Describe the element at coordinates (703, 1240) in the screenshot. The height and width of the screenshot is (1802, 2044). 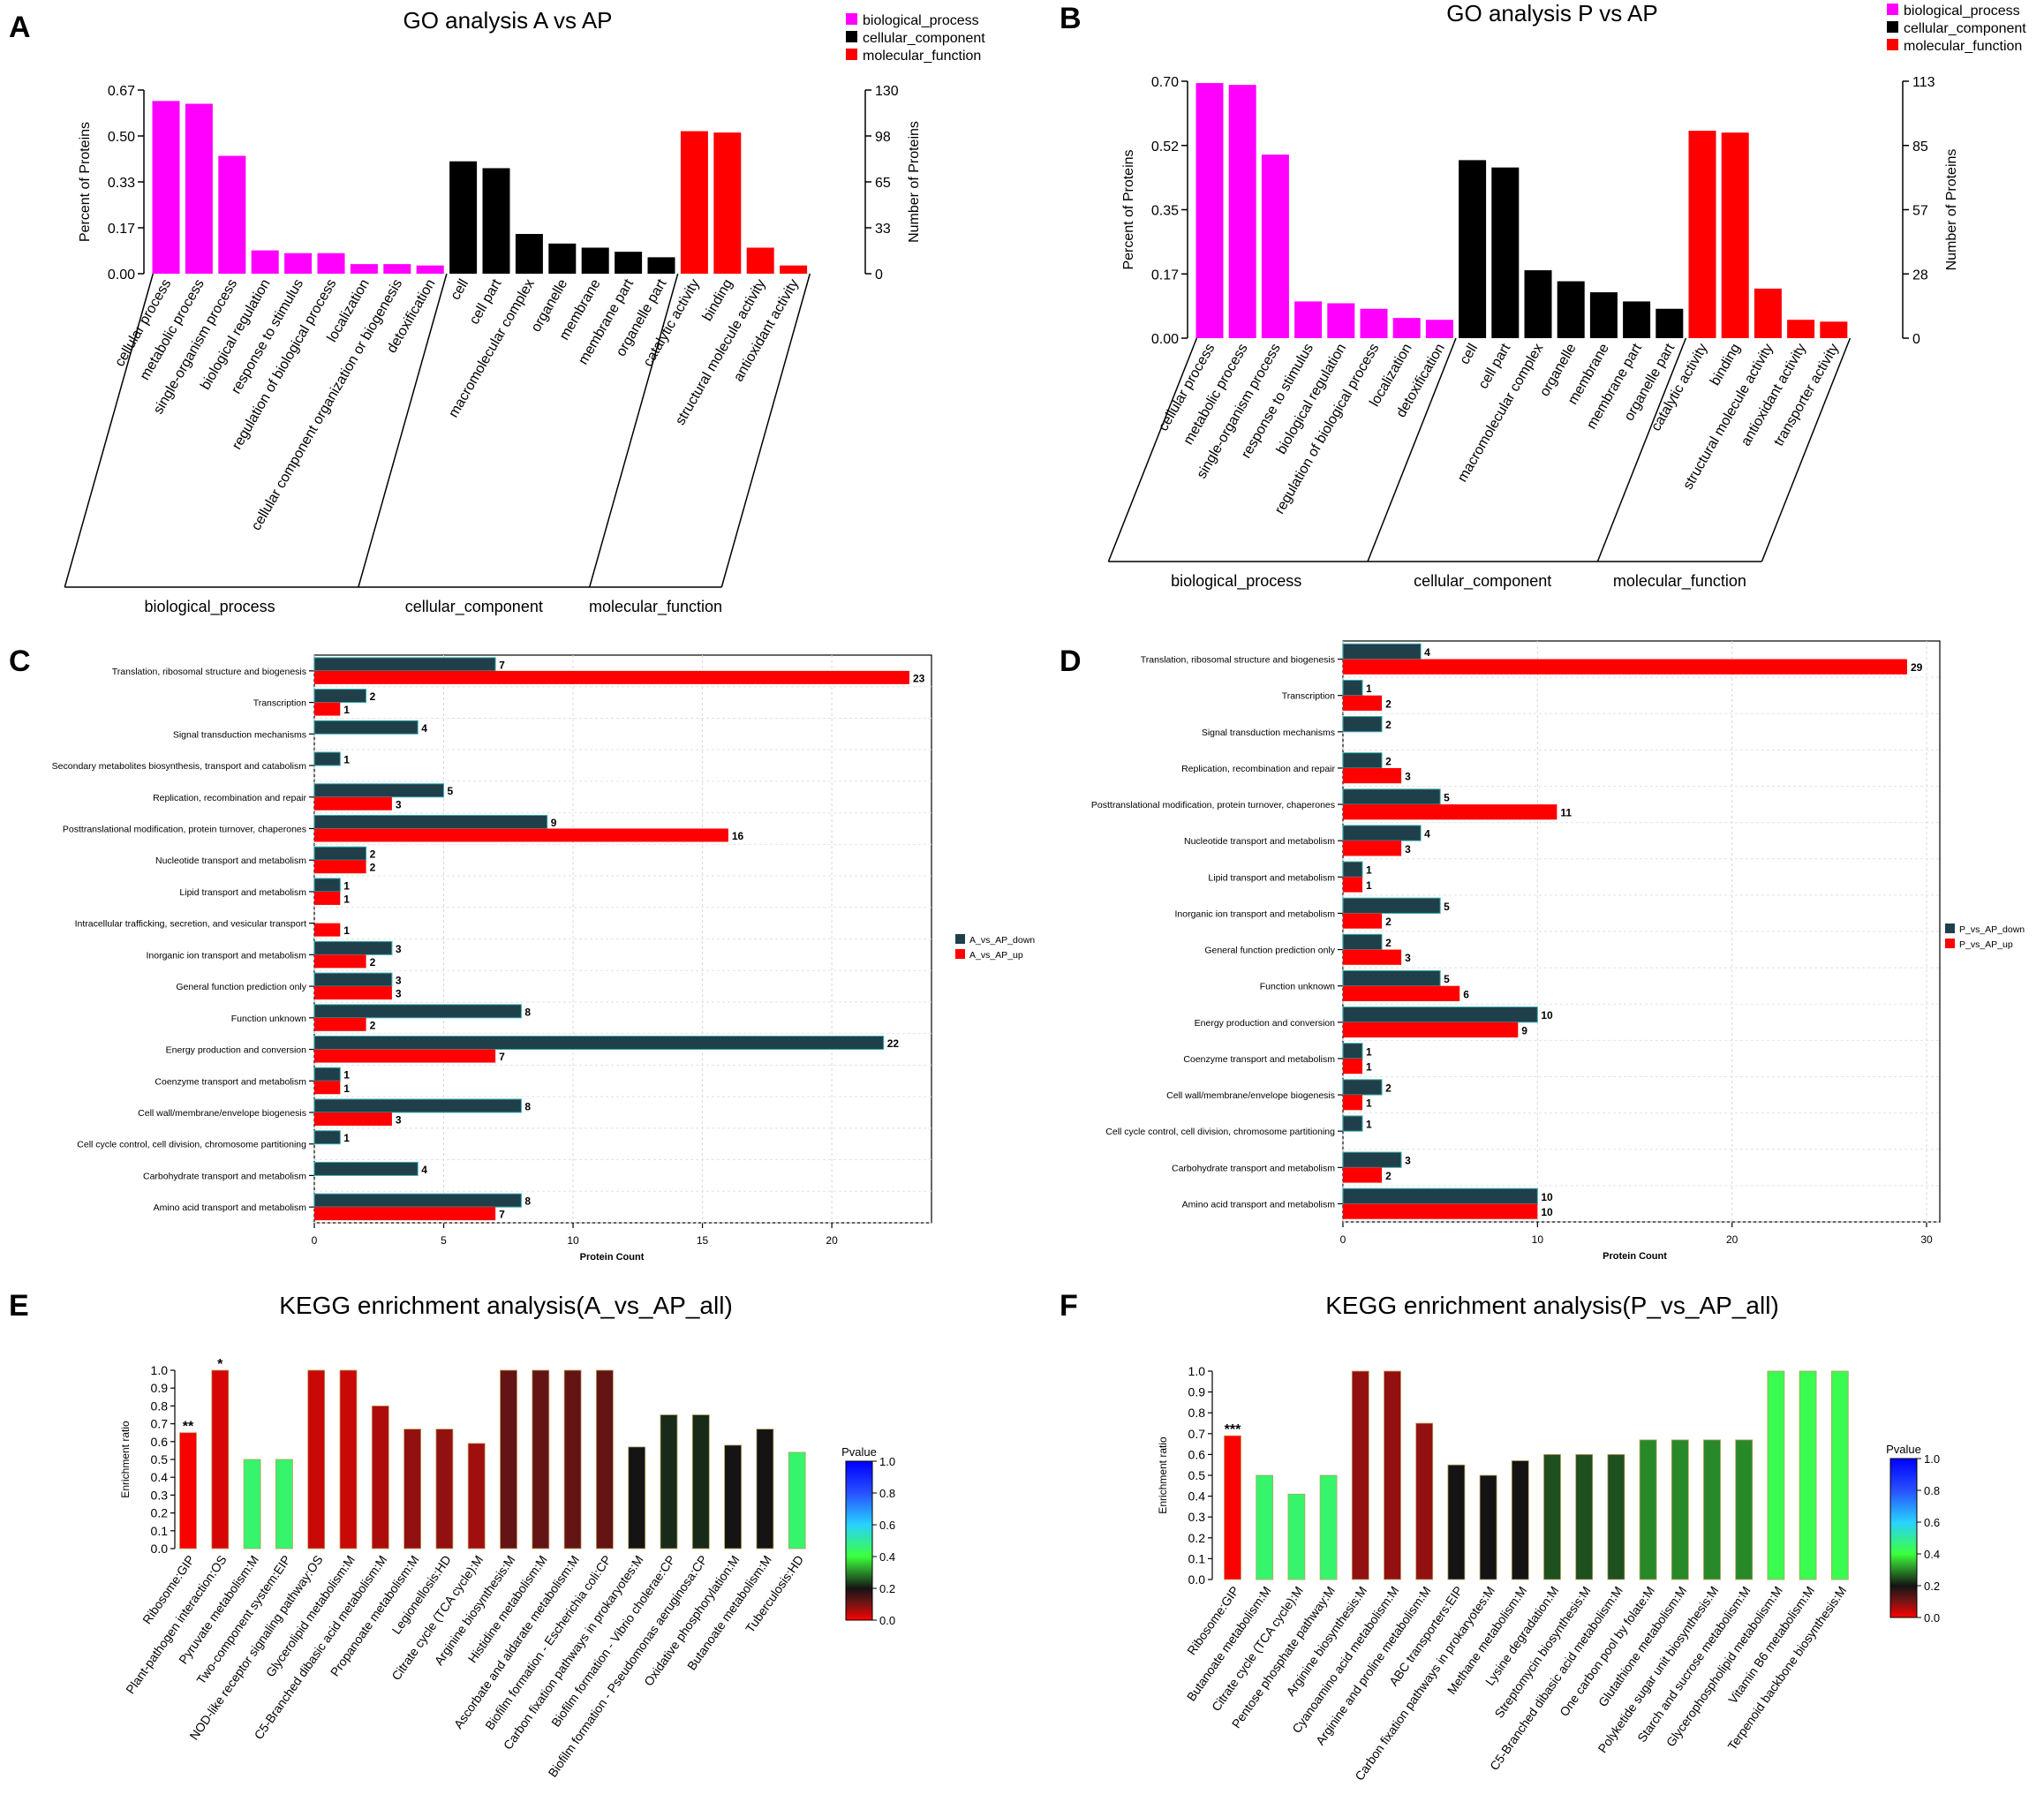
I see `x-tick-label: 15` at that location.